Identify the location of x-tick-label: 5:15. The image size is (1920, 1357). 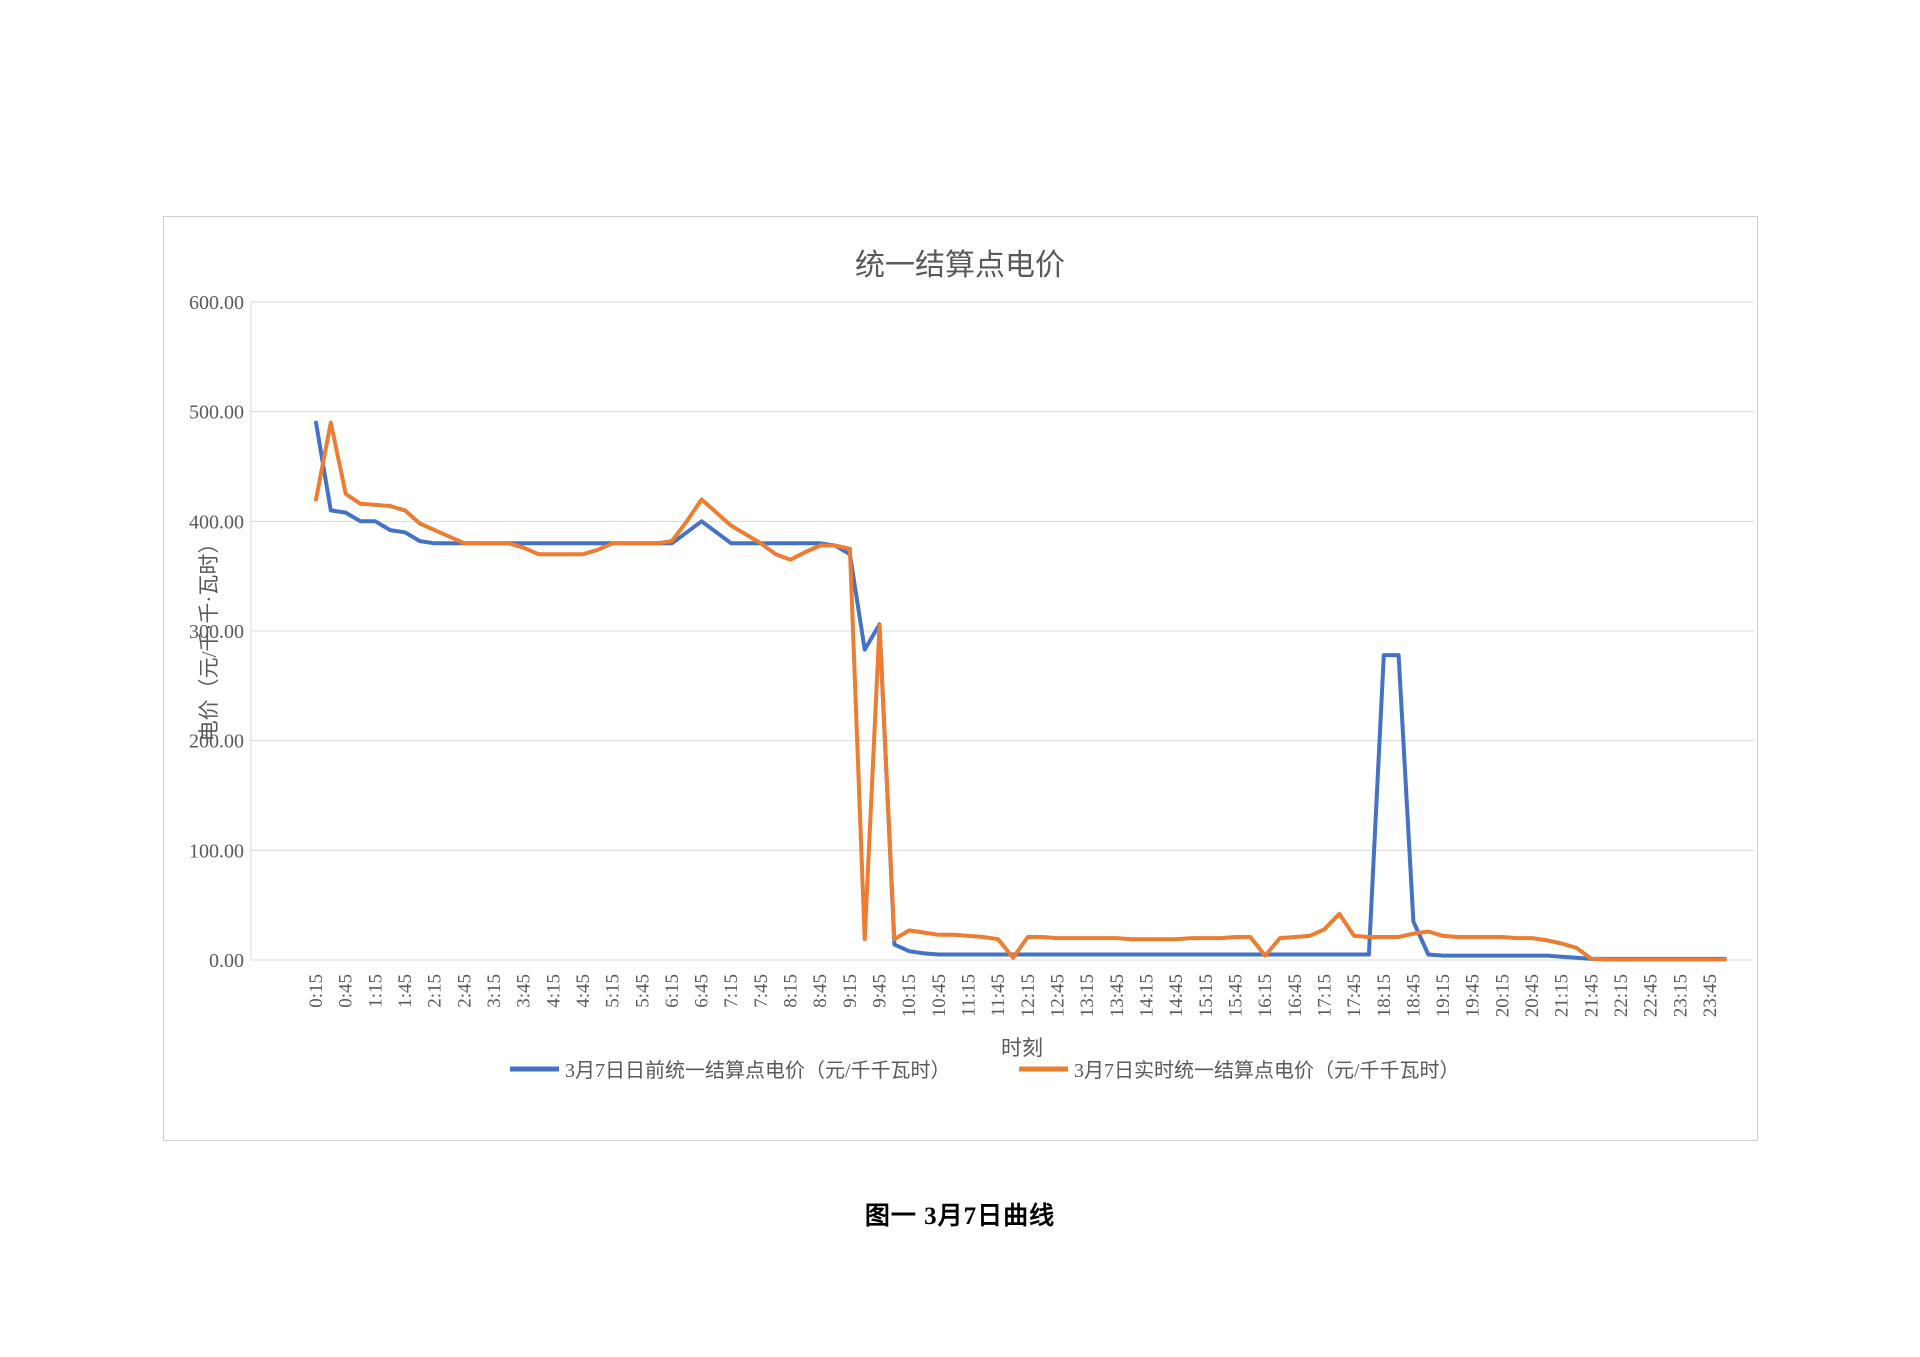
(613, 991).